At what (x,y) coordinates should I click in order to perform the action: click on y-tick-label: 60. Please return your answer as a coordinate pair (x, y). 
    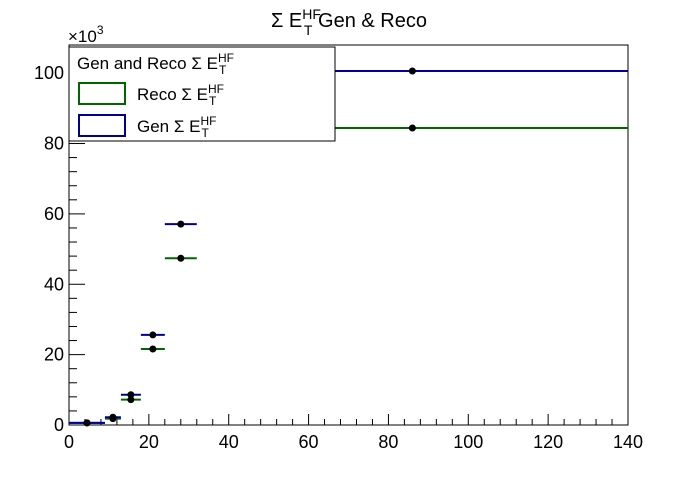
    Looking at the image, I should click on (54, 214).